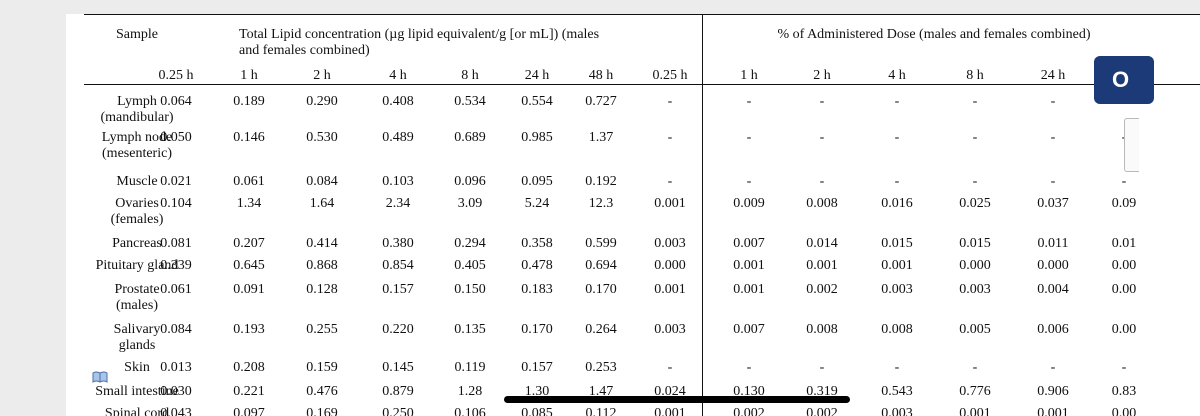 The image size is (1200, 416). I want to click on sample-label: Pituitary gland, so click(137, 265).